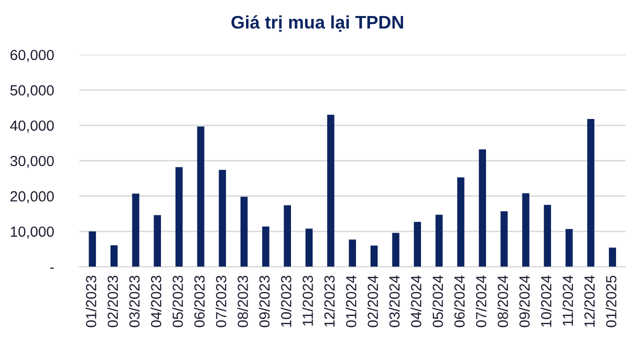  Describe the element at coordinates (91, 302) in the screenshot. I see `x-tick-label: 01/2023` at that location.